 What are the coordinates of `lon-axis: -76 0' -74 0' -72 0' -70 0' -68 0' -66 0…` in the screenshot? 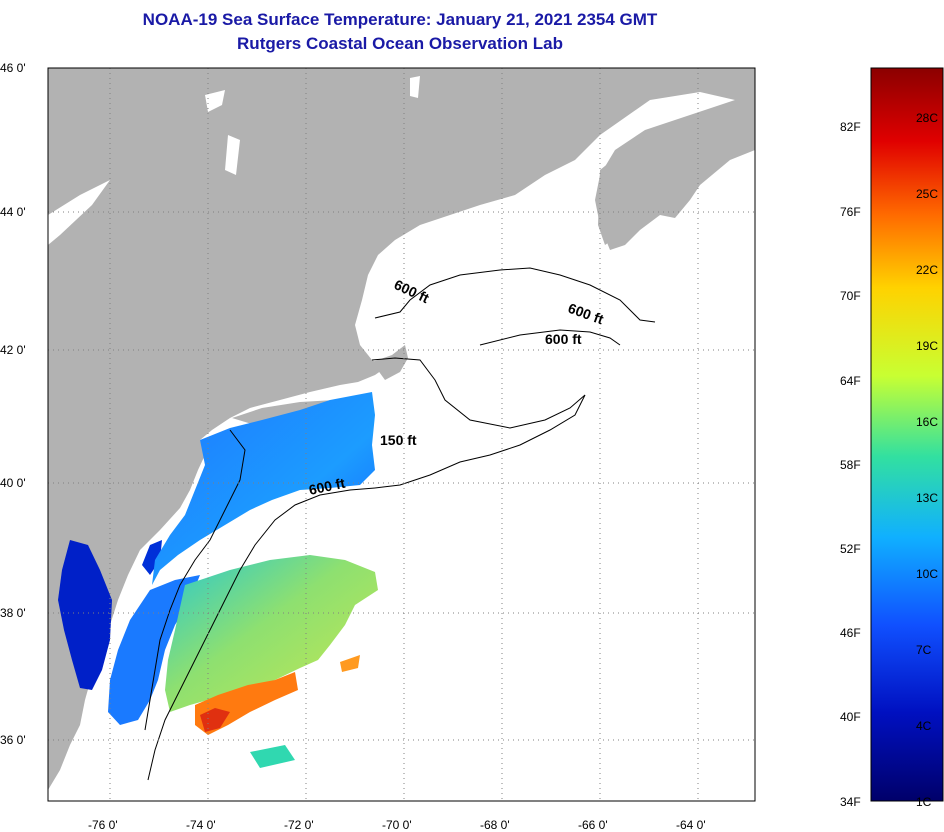 It's located at (397, 825).